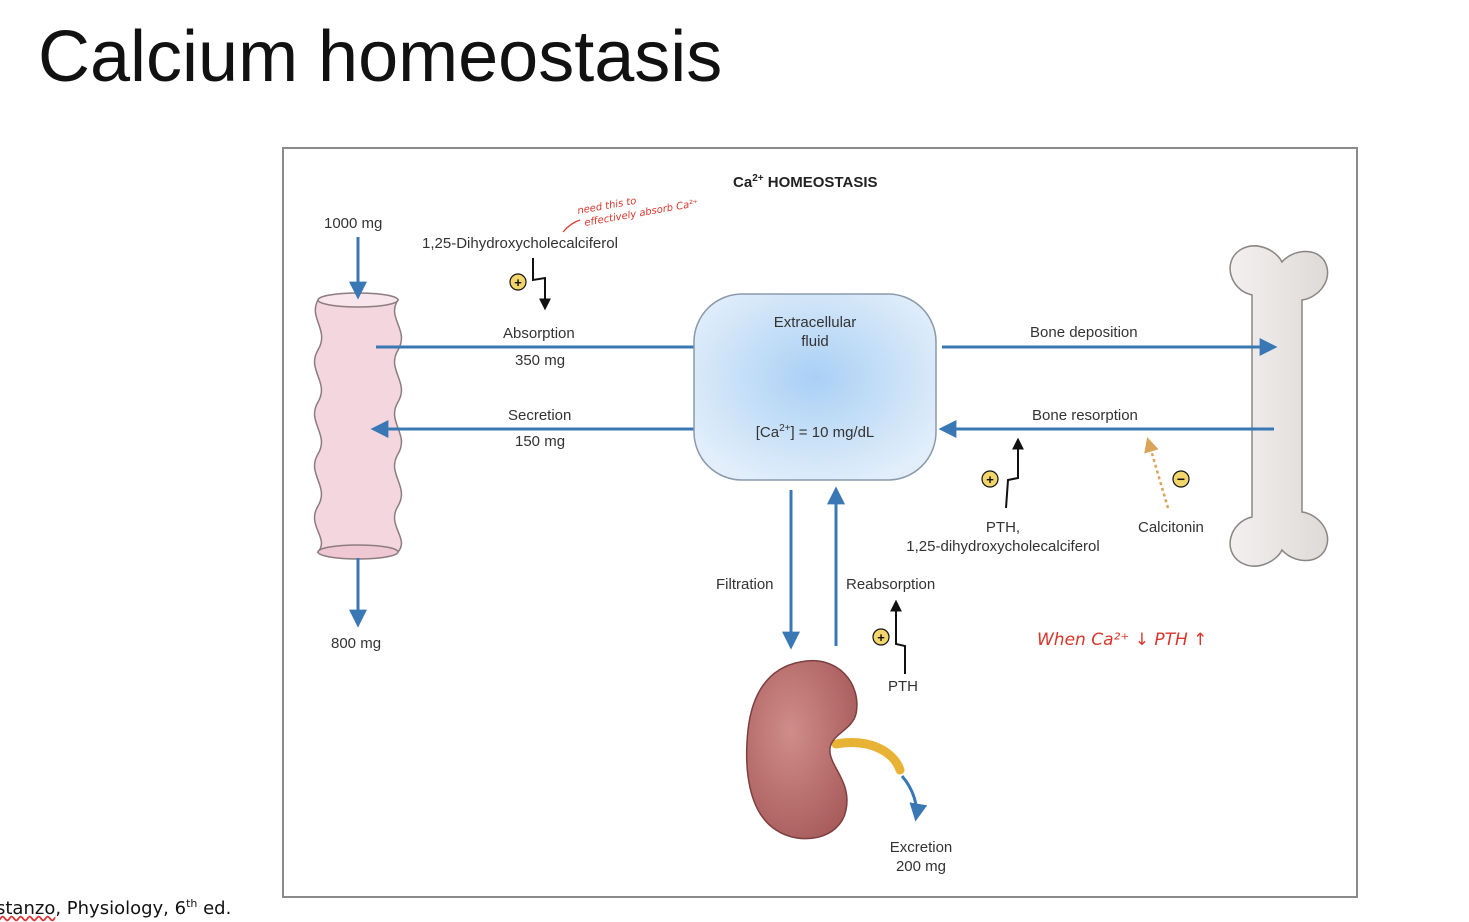 This screenshot has width=1469, height=922. I want to click on vitamin-d-label: 1,25-Dihydroxycholecalciferol, so click(520, 243).